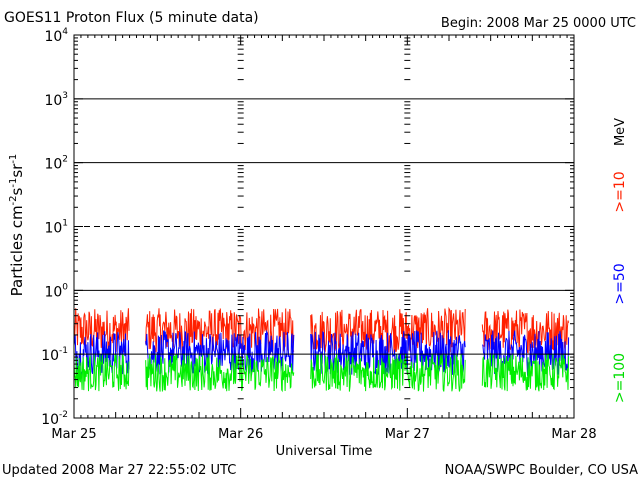 The image size is (640, 480). Describe the element at coordinates (54, 419) in the screenshot. I see `y-tick-label: 10⁻²` at that location.